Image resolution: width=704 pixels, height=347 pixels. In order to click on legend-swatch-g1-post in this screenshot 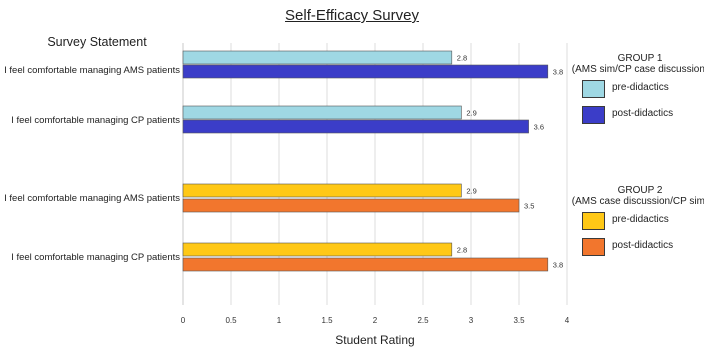, I will do `click(593, 115)`.